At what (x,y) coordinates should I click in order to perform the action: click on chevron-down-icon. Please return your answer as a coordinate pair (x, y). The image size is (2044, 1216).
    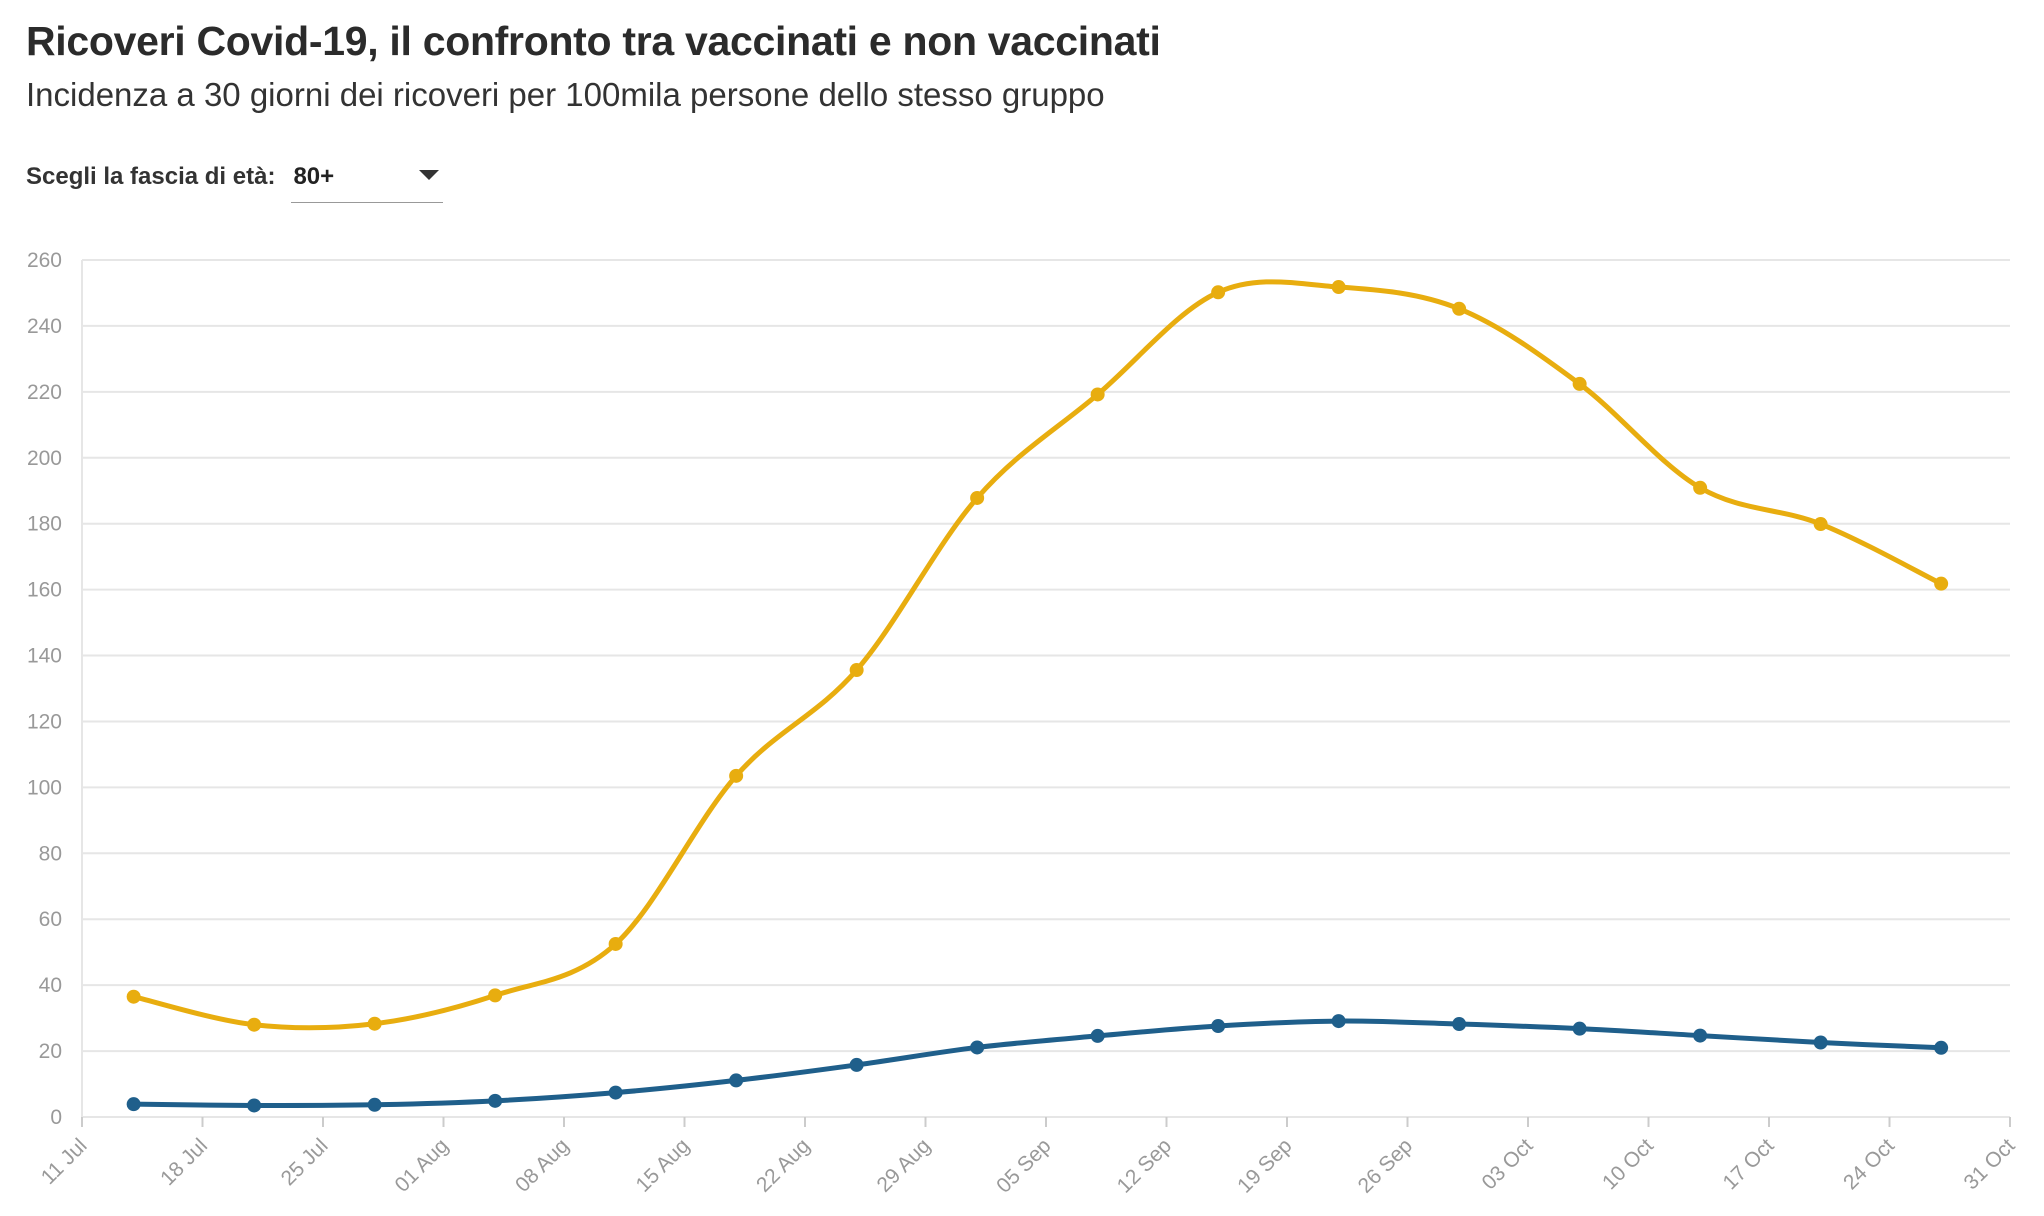
    Looking at the image, I should click on (429, 175).